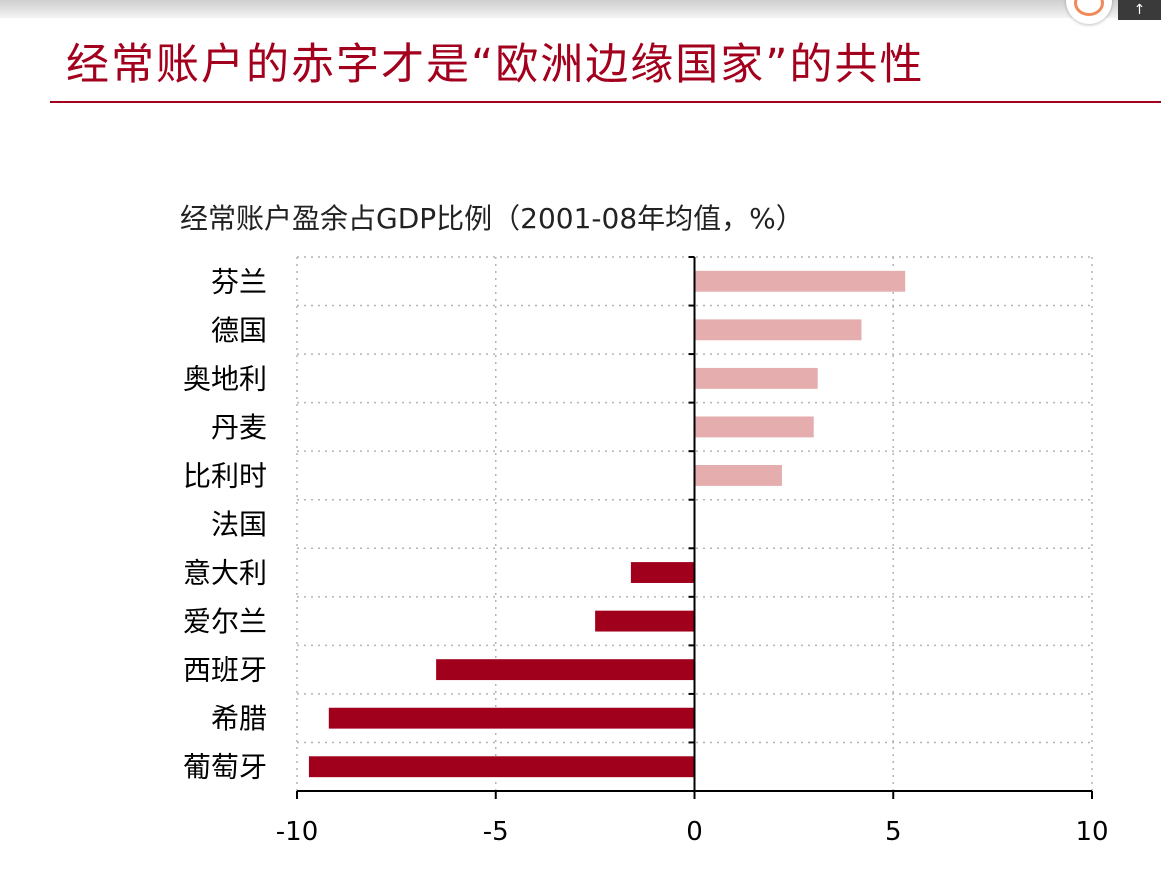  I want to click on category-label-8: 西班牙, so click(225, 670).